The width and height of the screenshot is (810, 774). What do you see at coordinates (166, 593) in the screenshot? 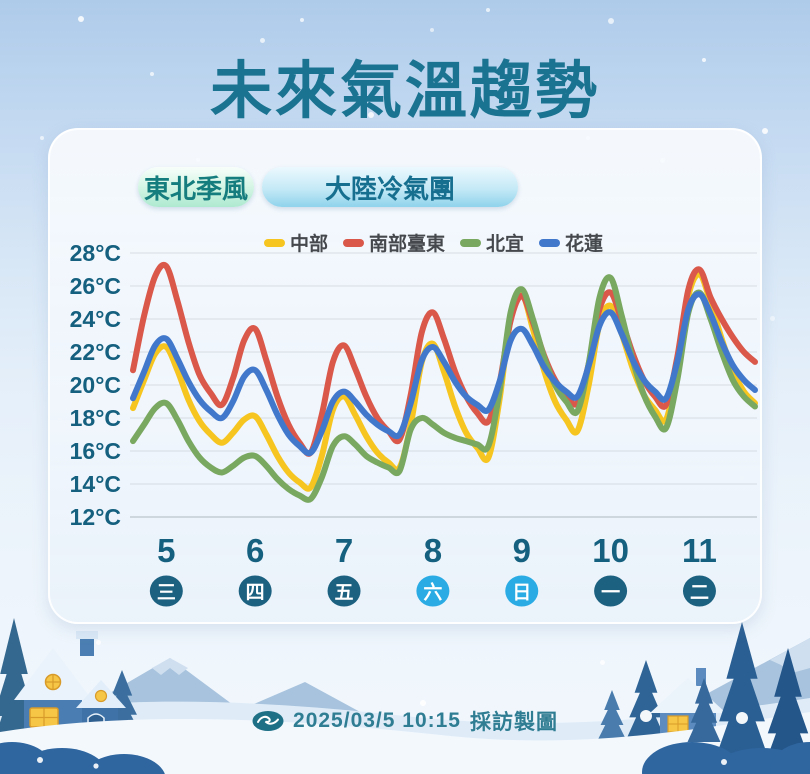
I see `weekday-label: 三` at bounding box center [166, 593].